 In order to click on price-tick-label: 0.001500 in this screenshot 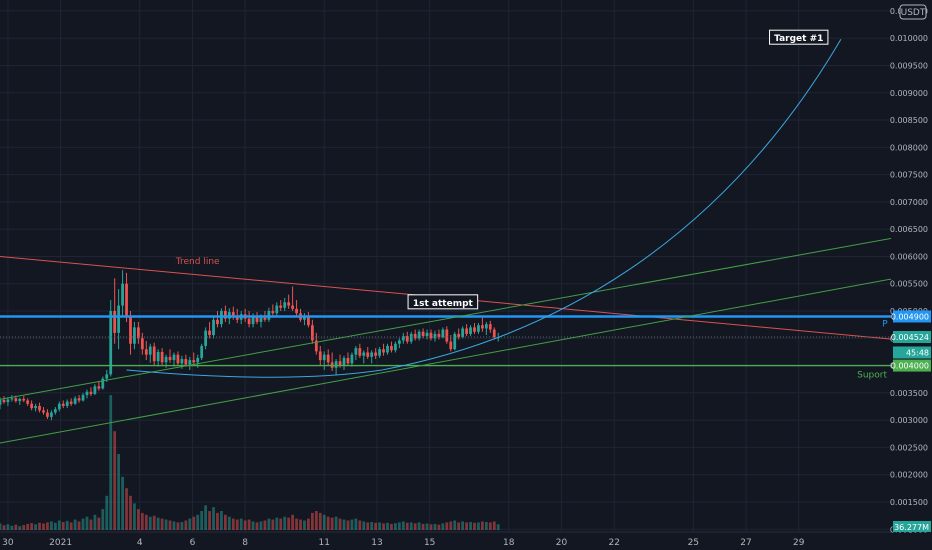, I will do `click(909, 502)`.